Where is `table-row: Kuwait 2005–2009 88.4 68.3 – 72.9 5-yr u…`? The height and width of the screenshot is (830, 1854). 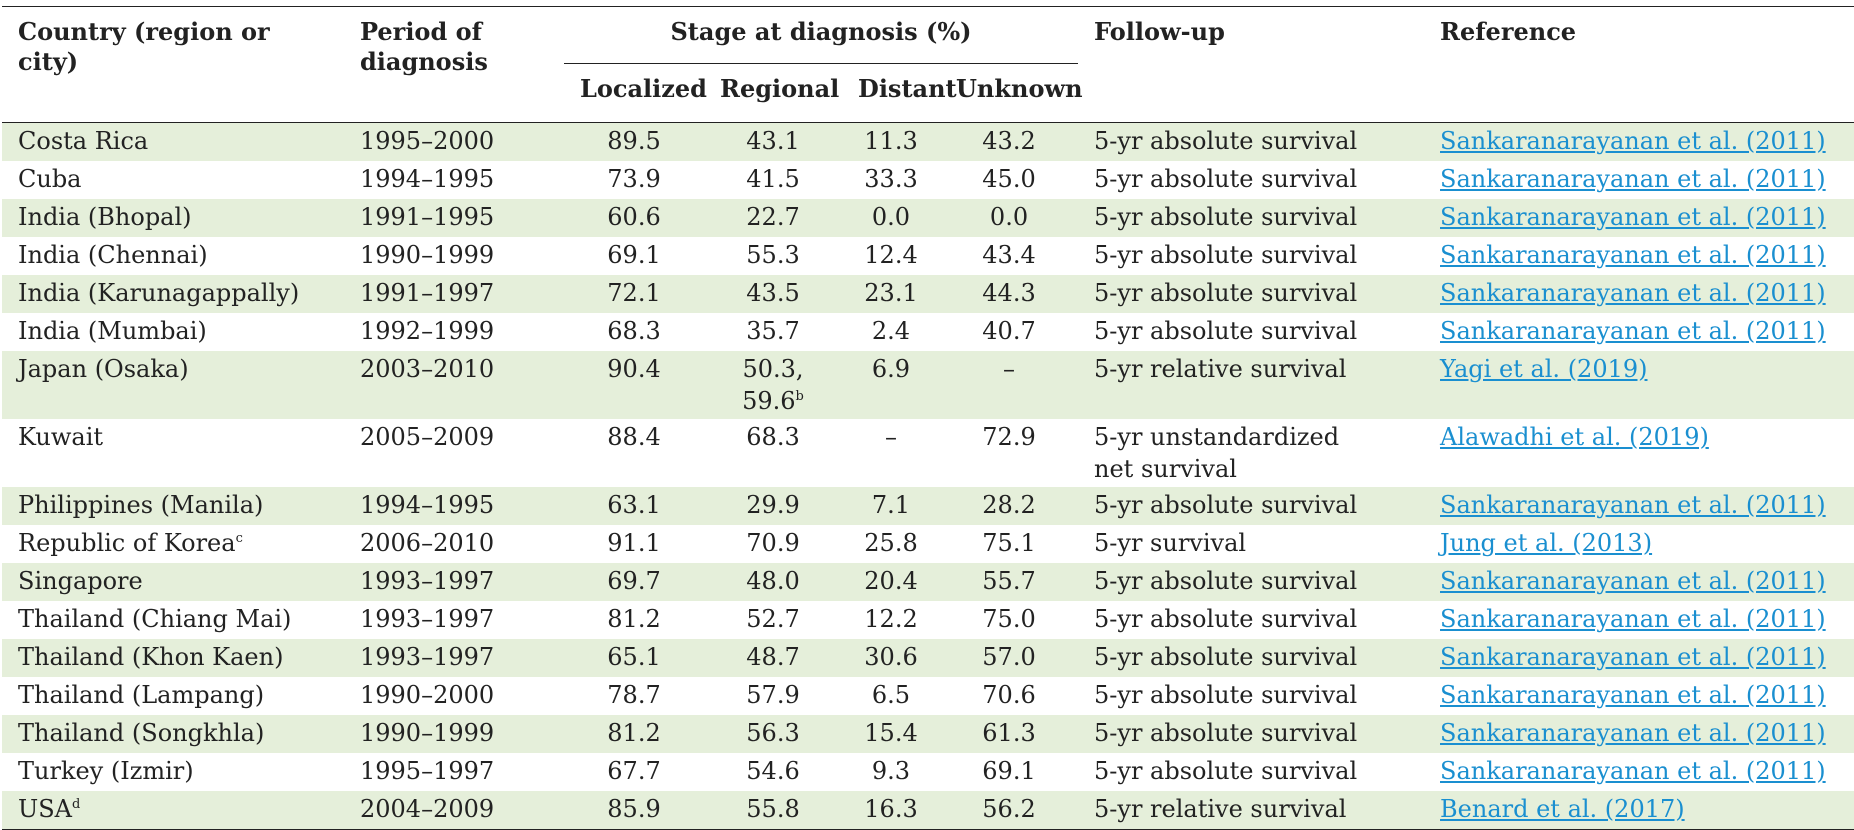
table-row: Kuwait 2005–2009 88.4 68.3 – 72.9 5-yr u… is located at coordinates (928, 453).